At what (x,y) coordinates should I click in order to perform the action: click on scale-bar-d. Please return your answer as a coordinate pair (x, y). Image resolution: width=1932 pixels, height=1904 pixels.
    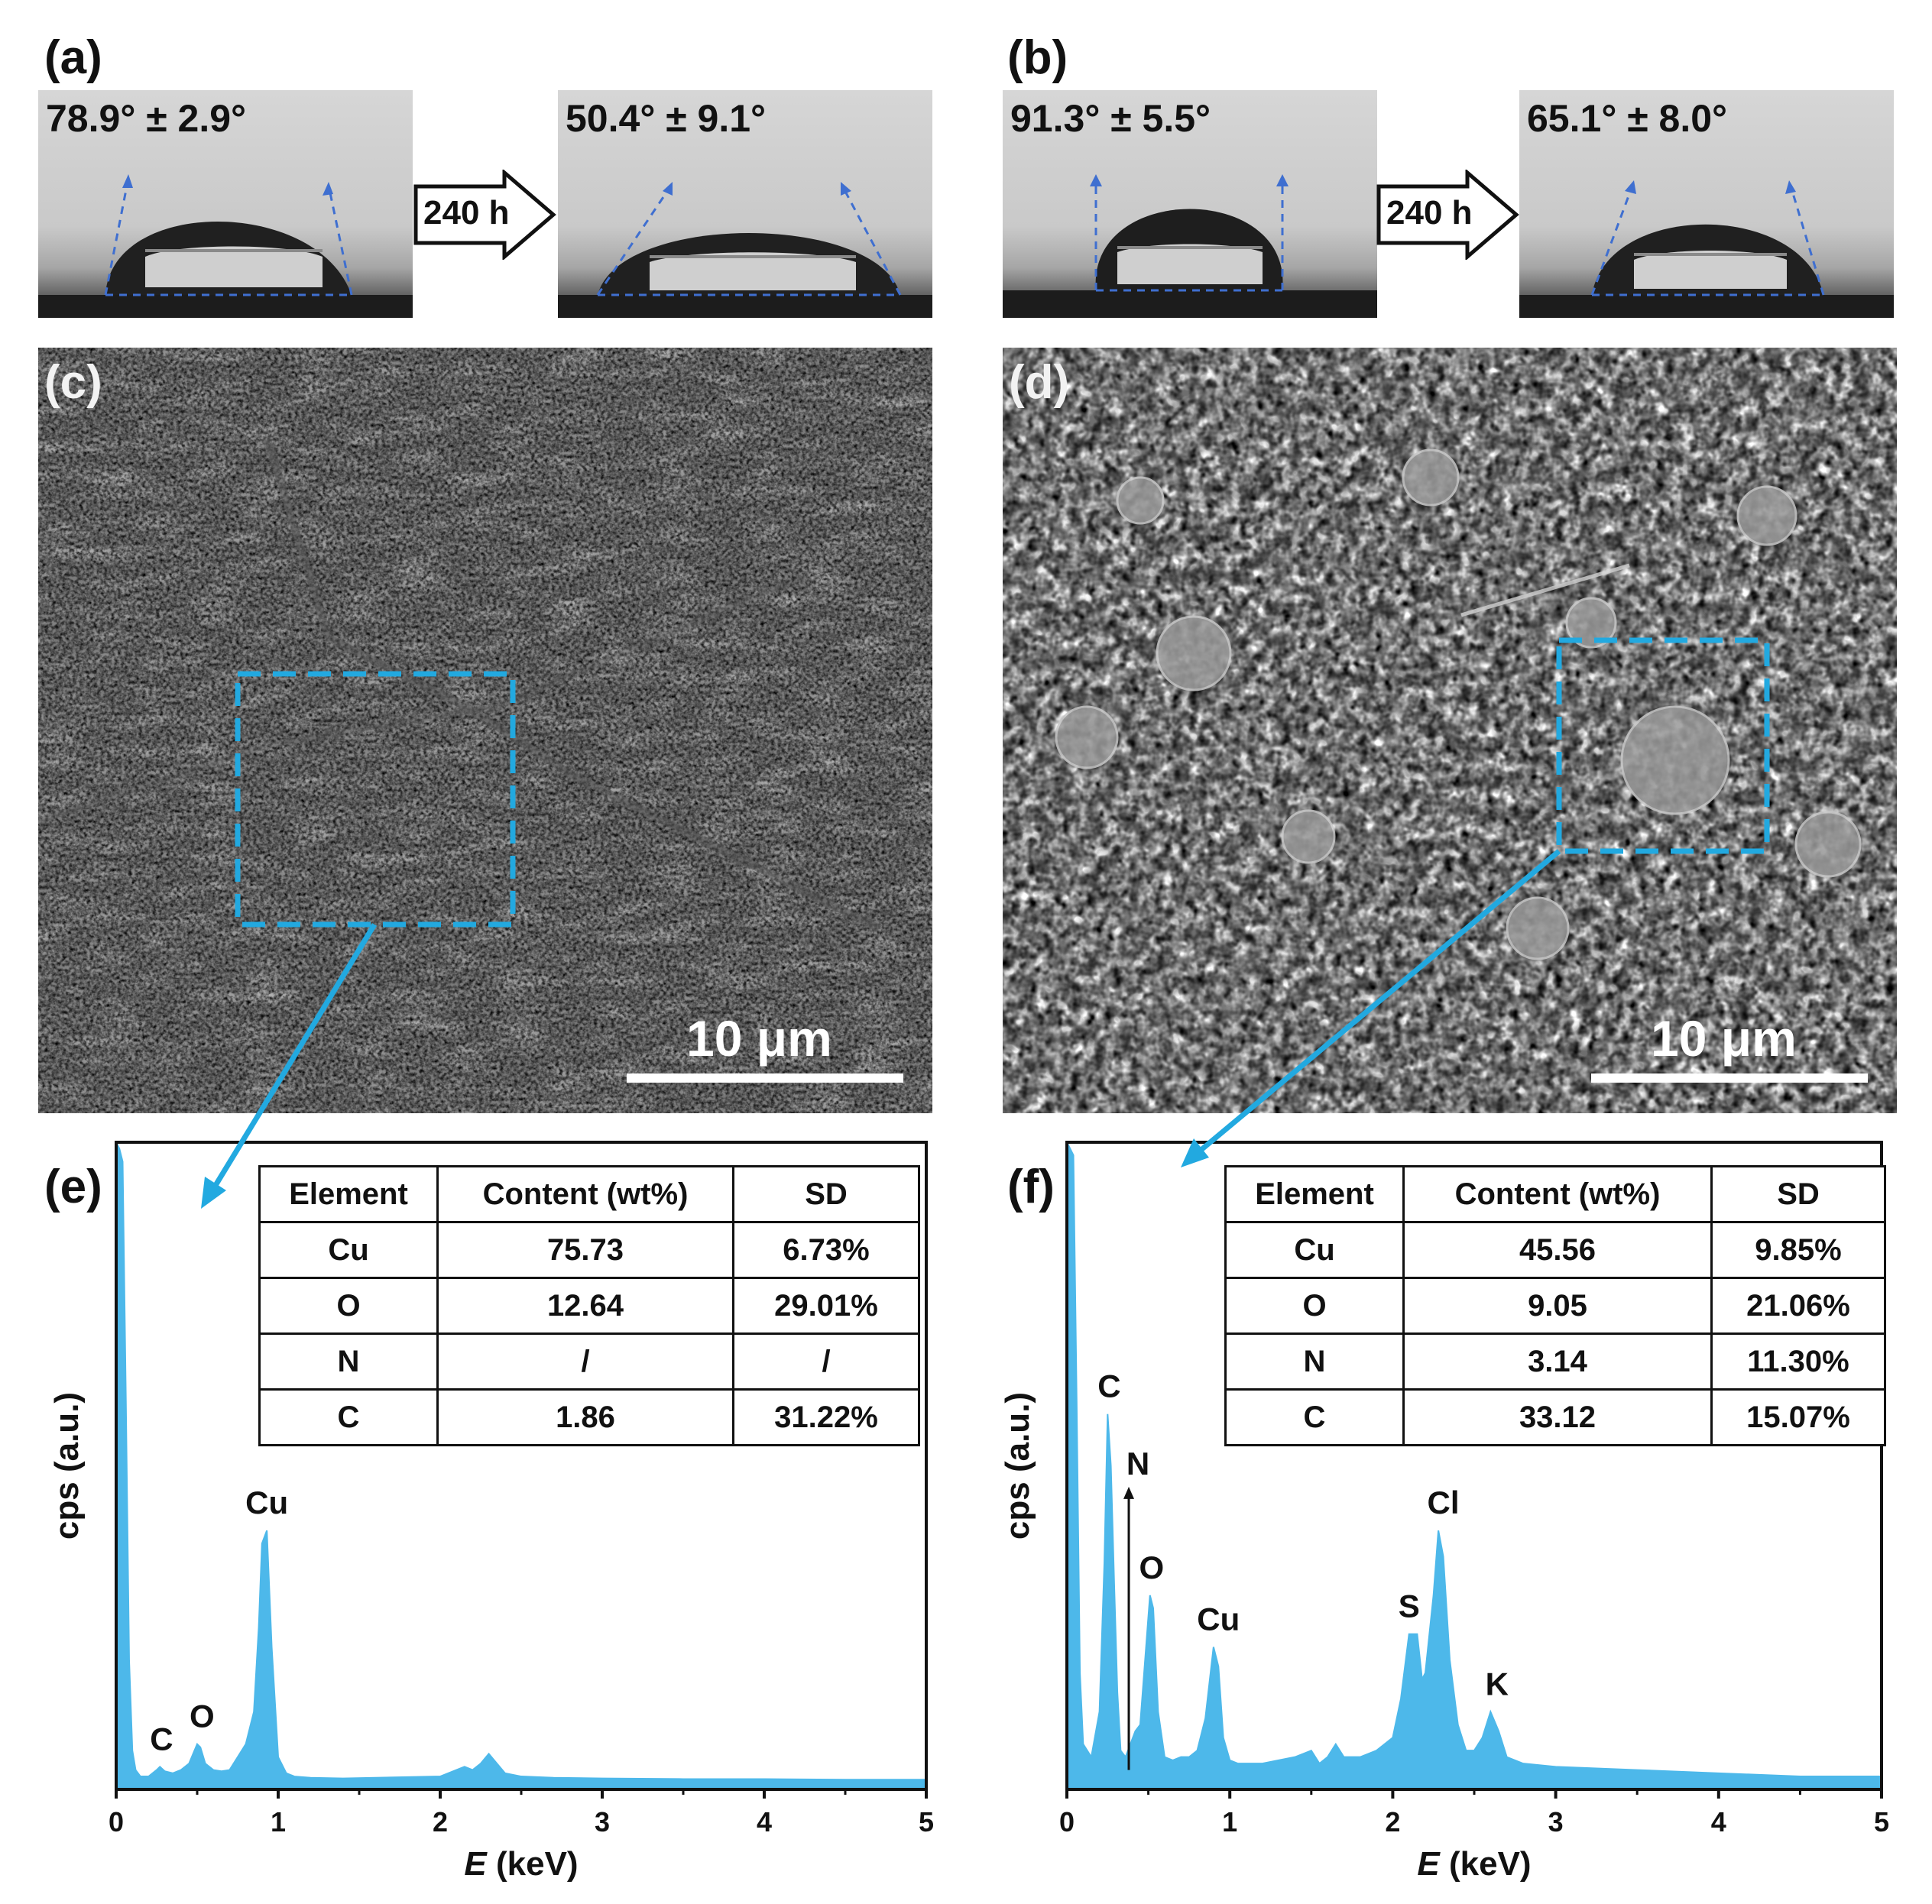
    Looking at the image, I should click on (1729, 1078).